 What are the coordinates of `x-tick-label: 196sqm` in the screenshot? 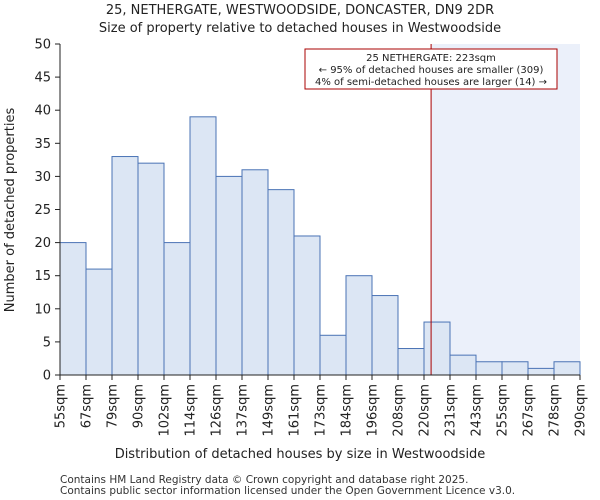 It's located at (373, 410).